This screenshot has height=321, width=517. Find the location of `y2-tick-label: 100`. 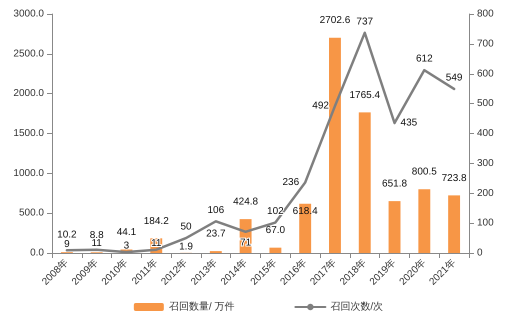

y2-tick-label: 100 is located at coordinates (485, 223).